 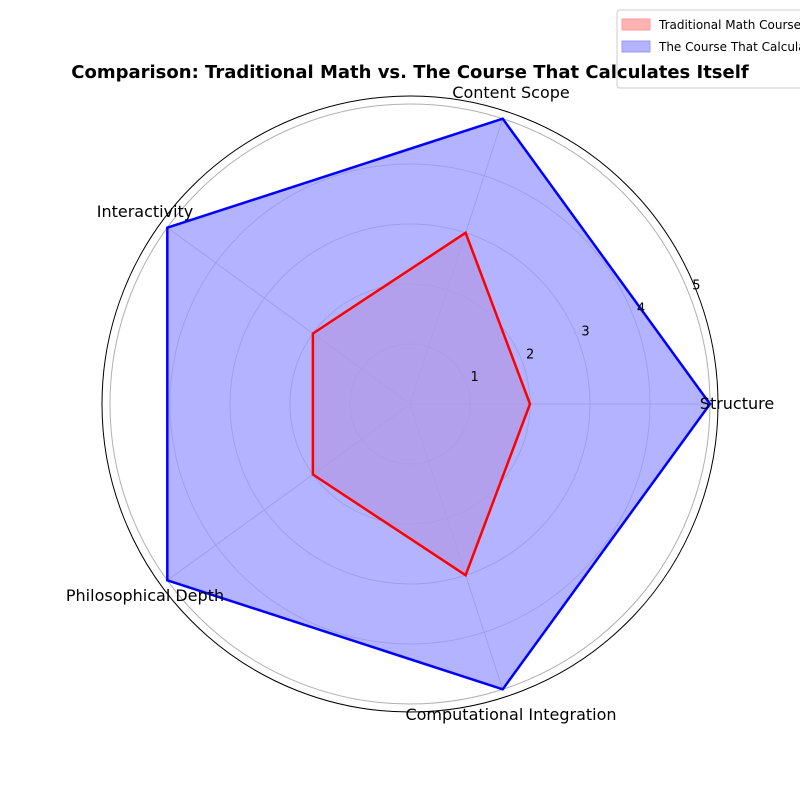 What do you see at coordinates (737, 403) in the screenshot?
I see `category-label-0: Structure` at bounding box center [737, 403].